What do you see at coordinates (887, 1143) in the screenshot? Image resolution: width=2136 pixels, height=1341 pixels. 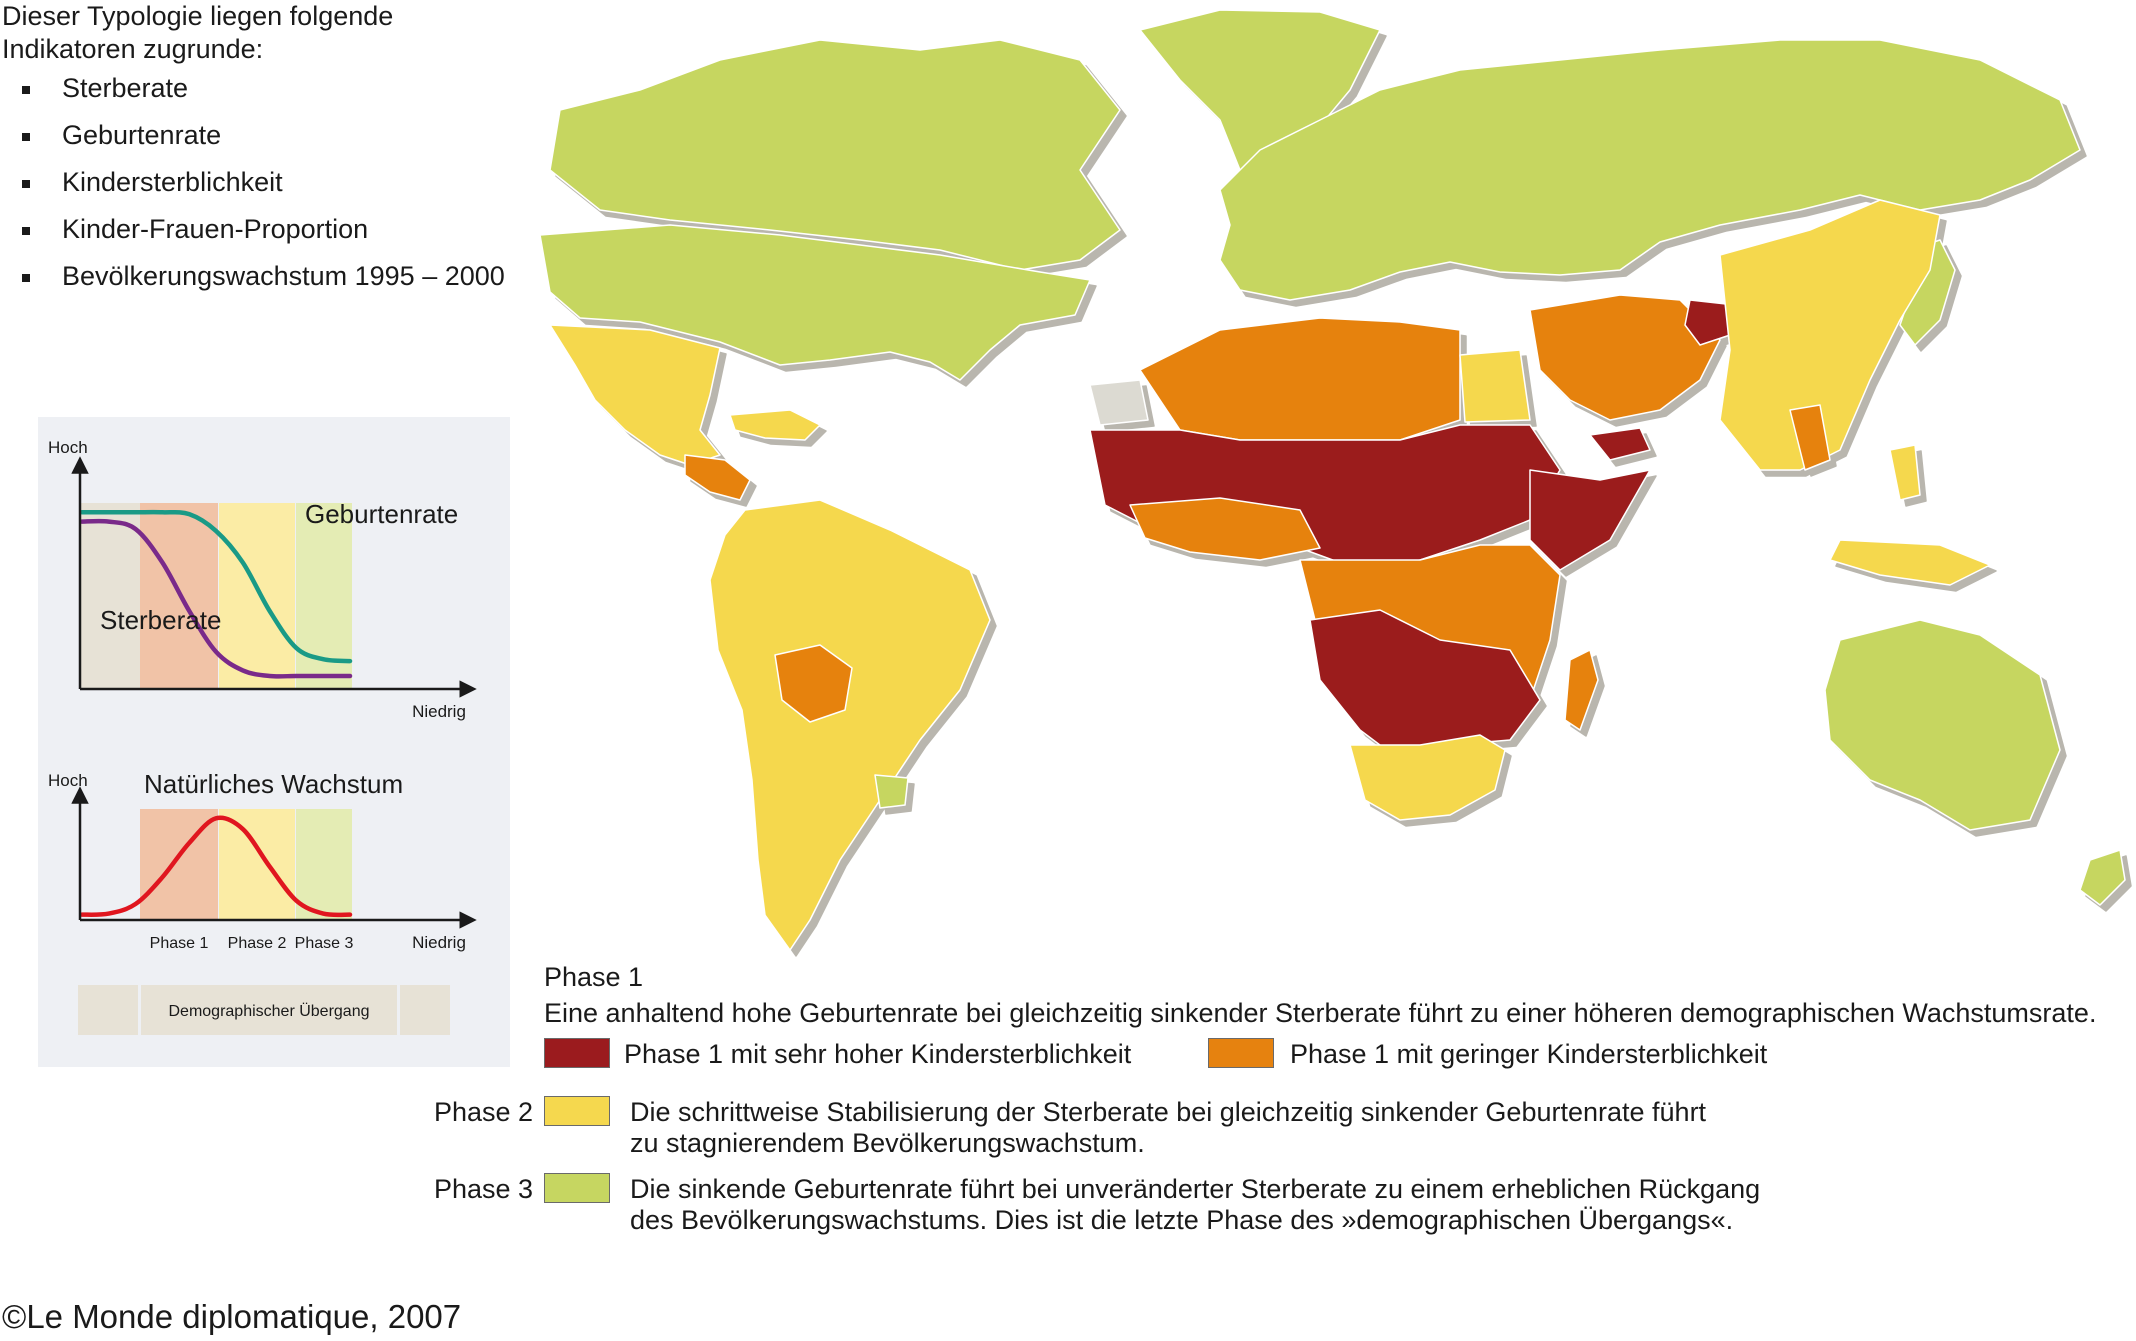 I see `phase-2-line-2: zu stagnierendem Bevölkerungswachstum.` at bounding box center [887, 1143].